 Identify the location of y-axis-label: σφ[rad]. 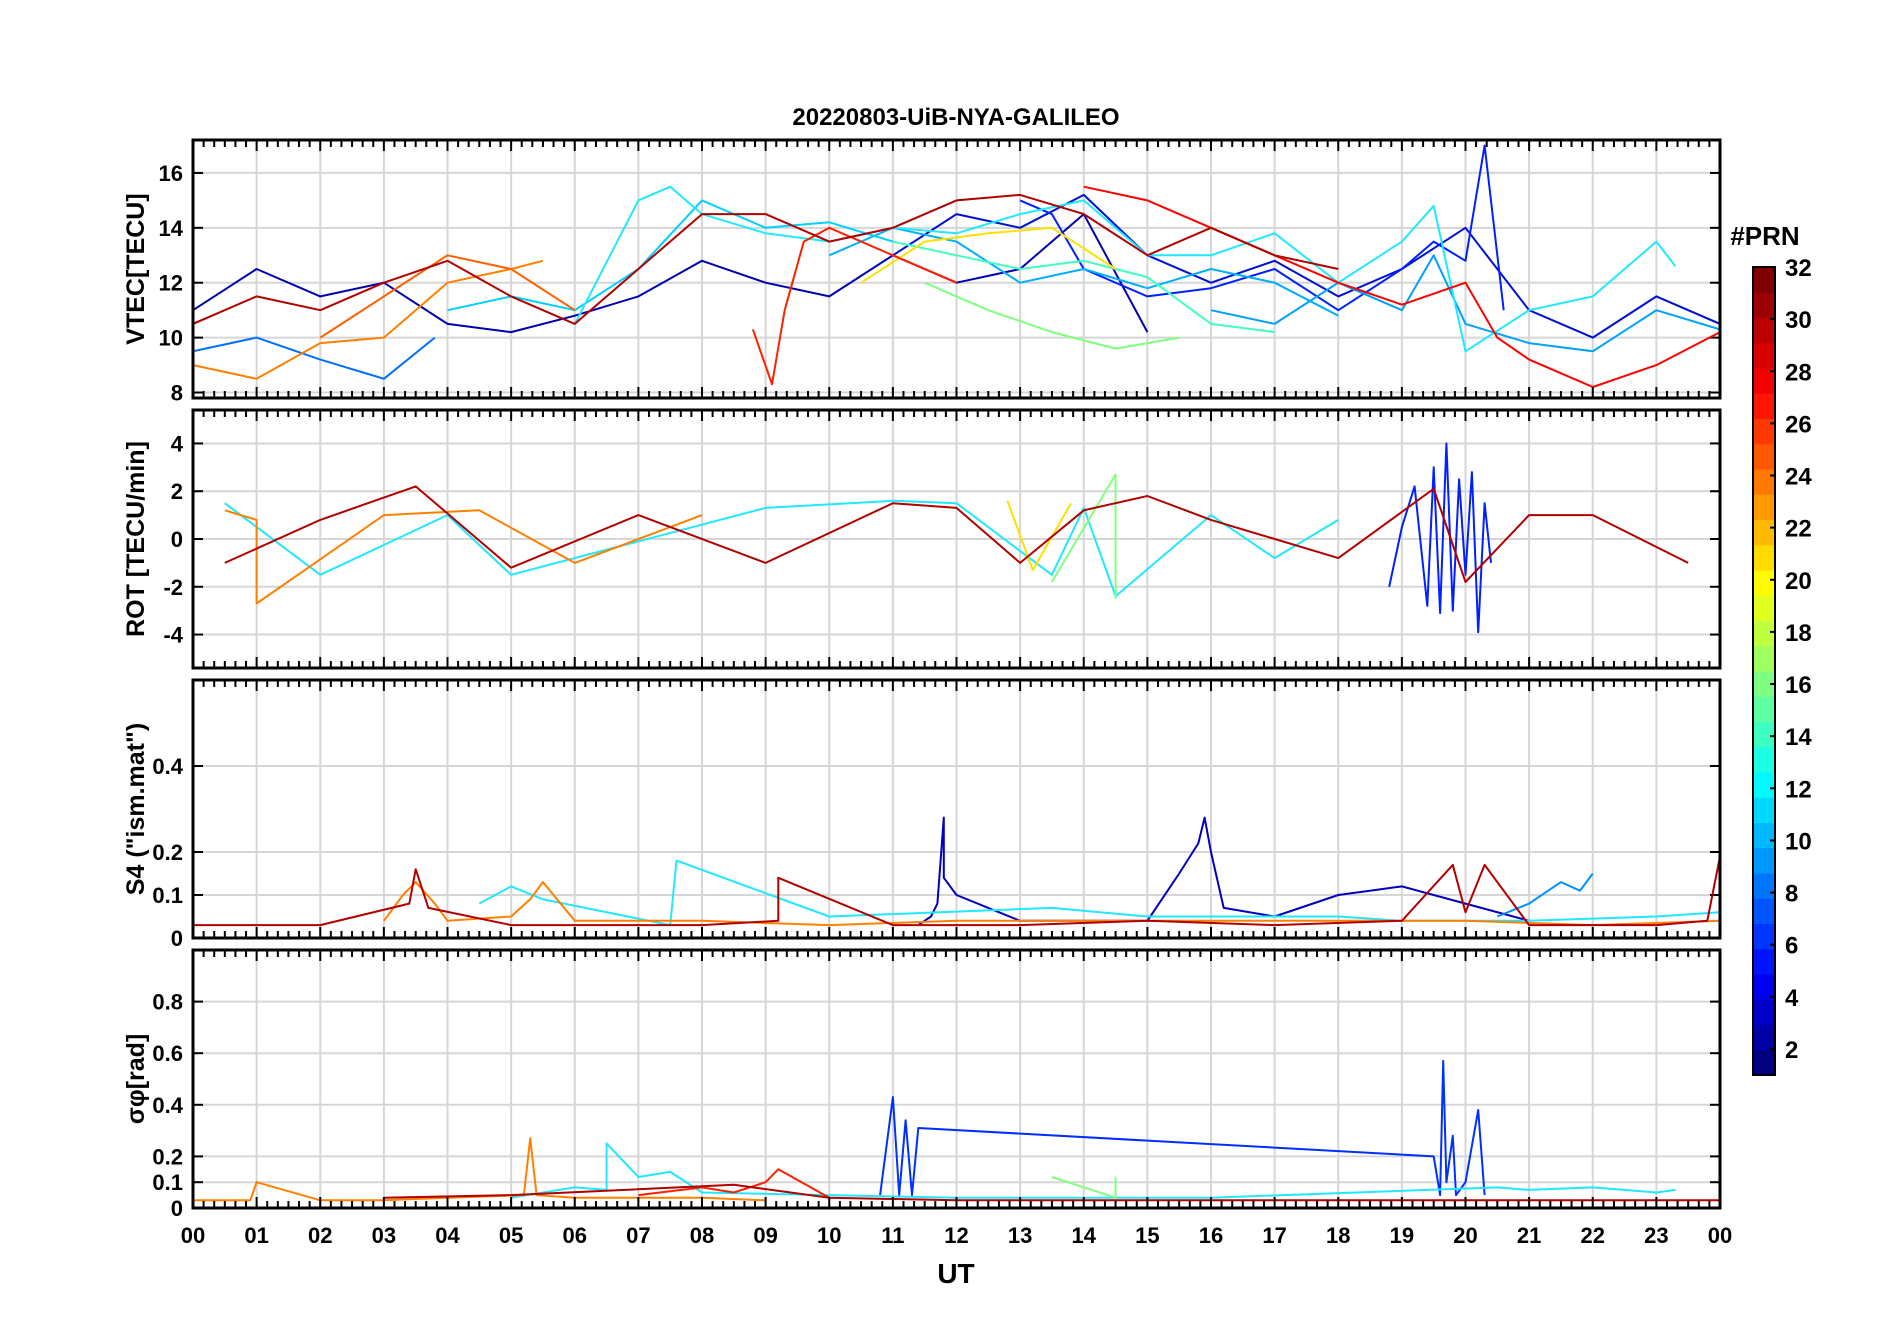
(136, 1079).